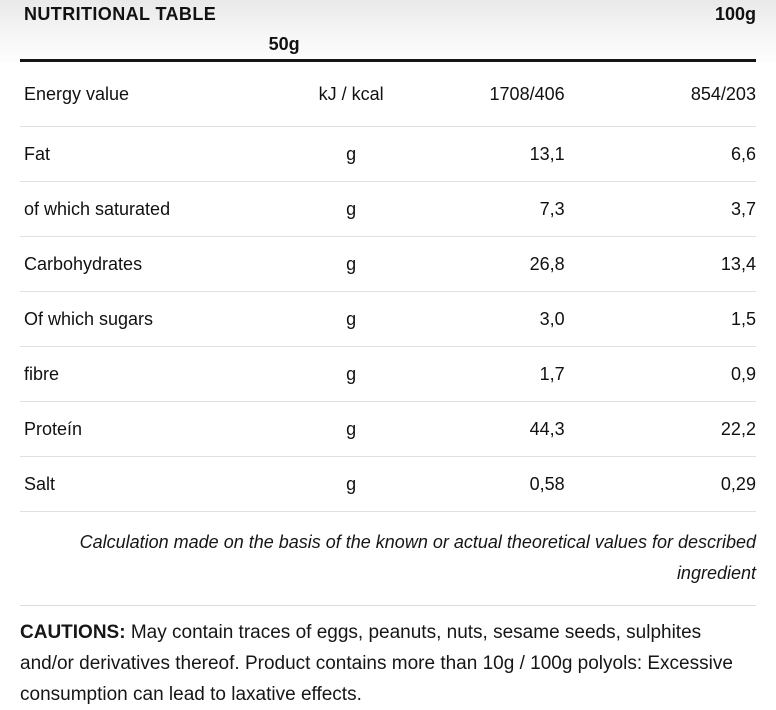 The image size is (776, 710). What do you see at coordinates (120, 14) in the screenshot?
I see `table-title: NUTRITIONAL TABLE` at bounding box center [120, 14].